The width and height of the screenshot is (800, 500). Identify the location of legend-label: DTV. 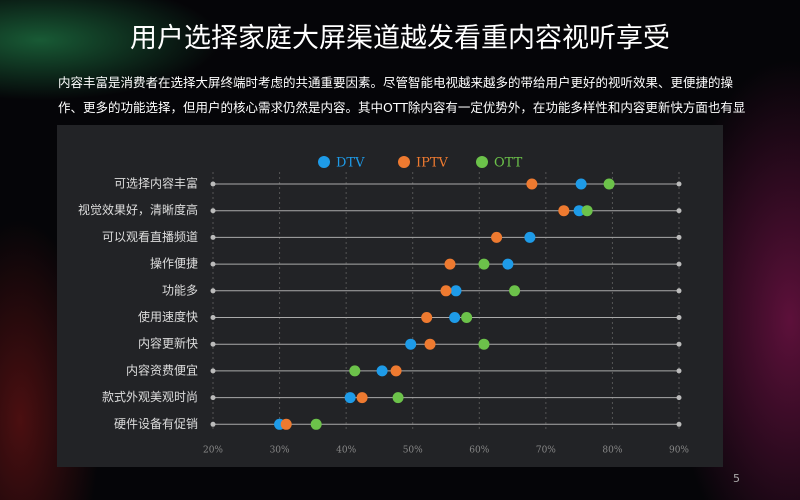
(350, 163).